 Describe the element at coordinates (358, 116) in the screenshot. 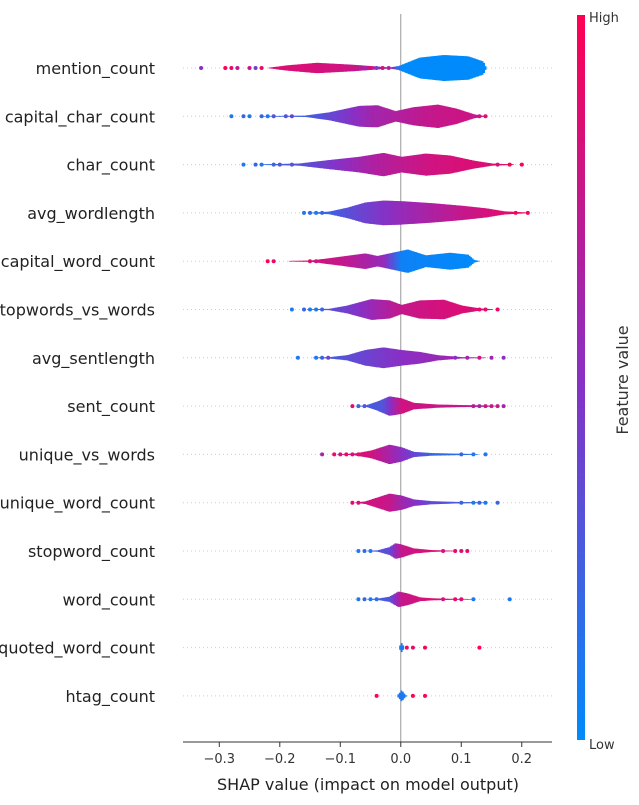

I see `violin-capital-char-count` at that location.